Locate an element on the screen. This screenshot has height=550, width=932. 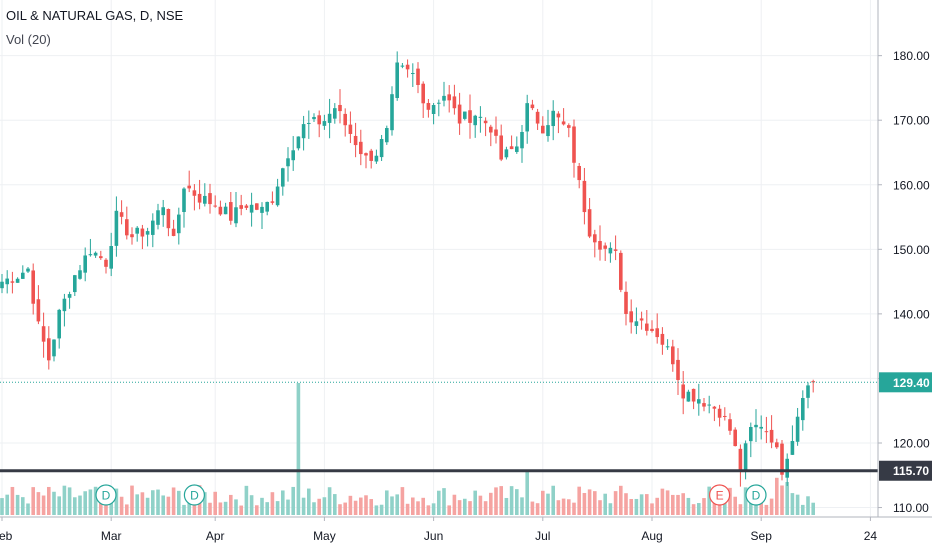
time-tick-label: Feb is located at coordinates (6, 536).